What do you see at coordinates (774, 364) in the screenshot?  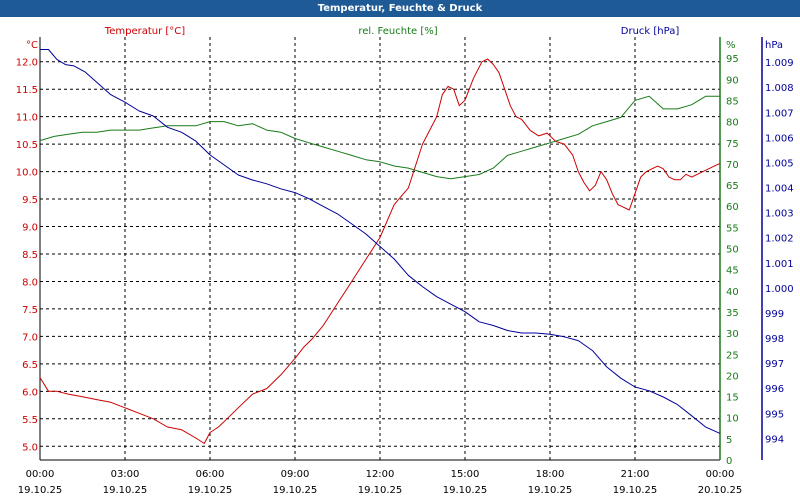 I see `pressure-tick-label: 997` at bounding box center [774, 364].